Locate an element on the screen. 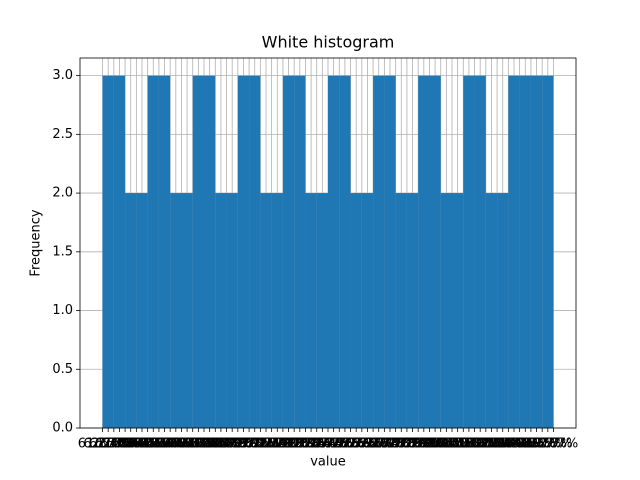 The image size is (640, 480). x-tick-label: 78.07% is located at coordinates (407, 444).